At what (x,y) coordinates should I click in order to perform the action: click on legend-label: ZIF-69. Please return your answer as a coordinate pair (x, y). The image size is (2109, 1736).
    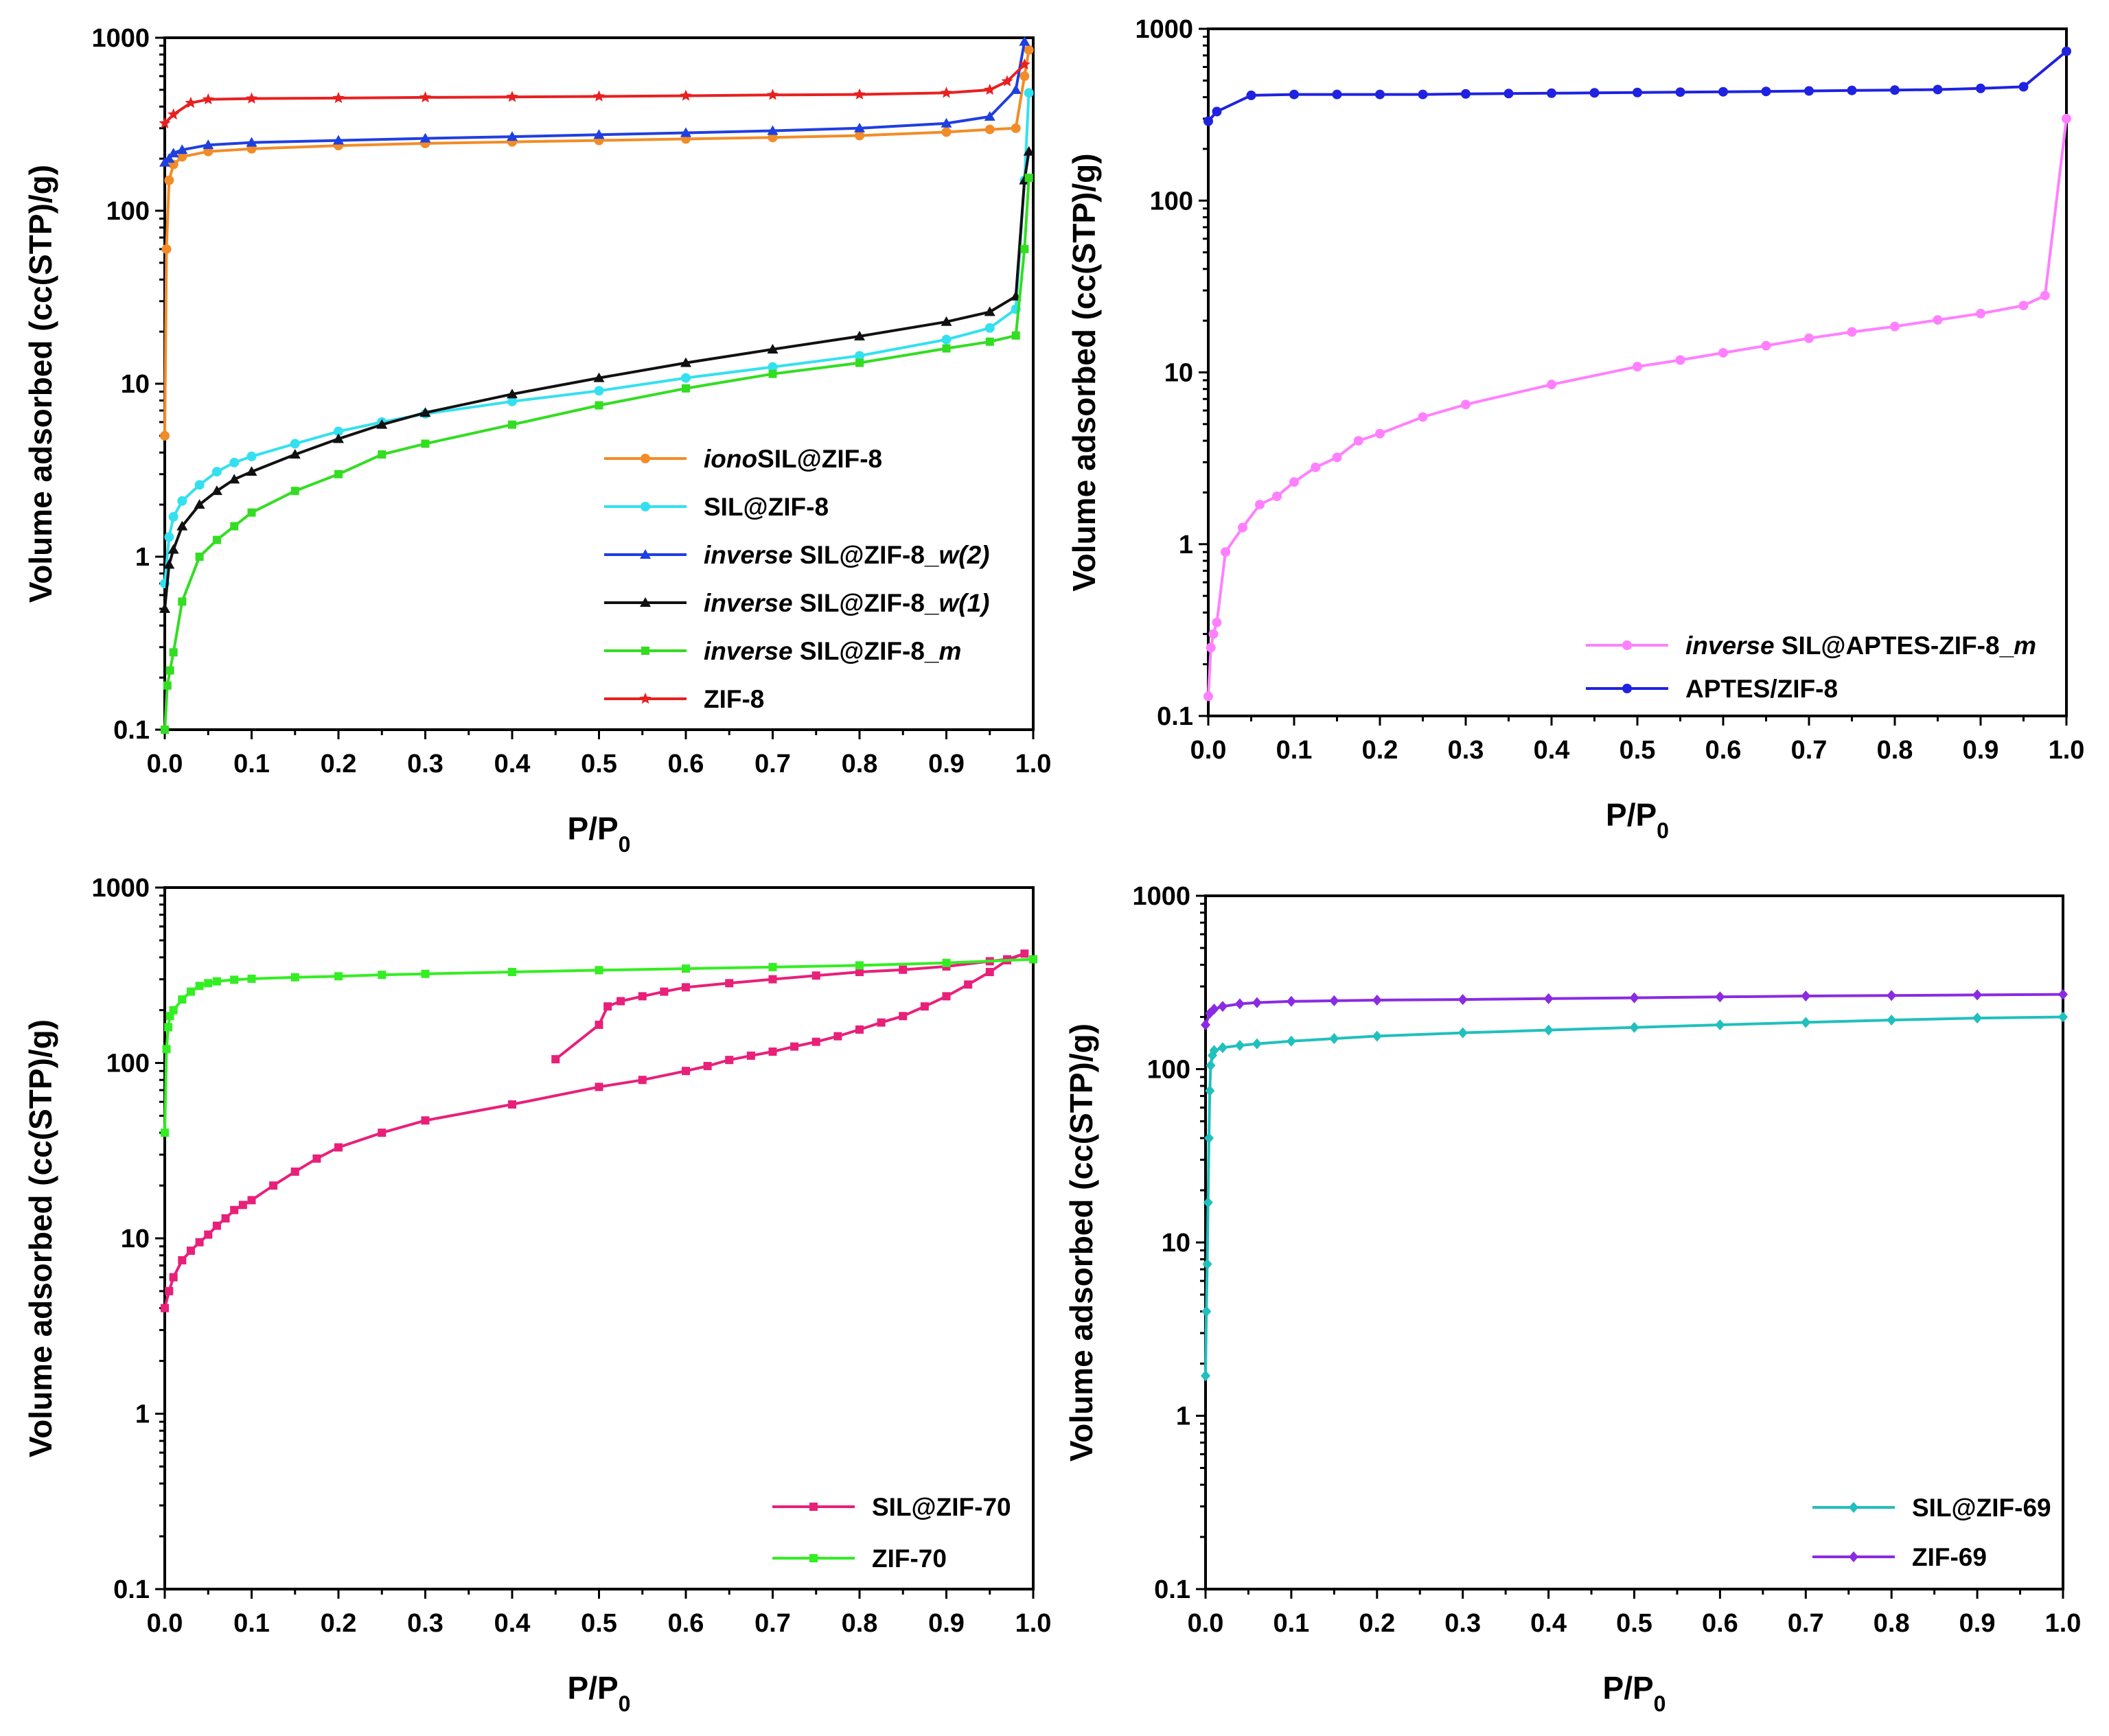
    Looking at the image, I should click on (1950, 1557).